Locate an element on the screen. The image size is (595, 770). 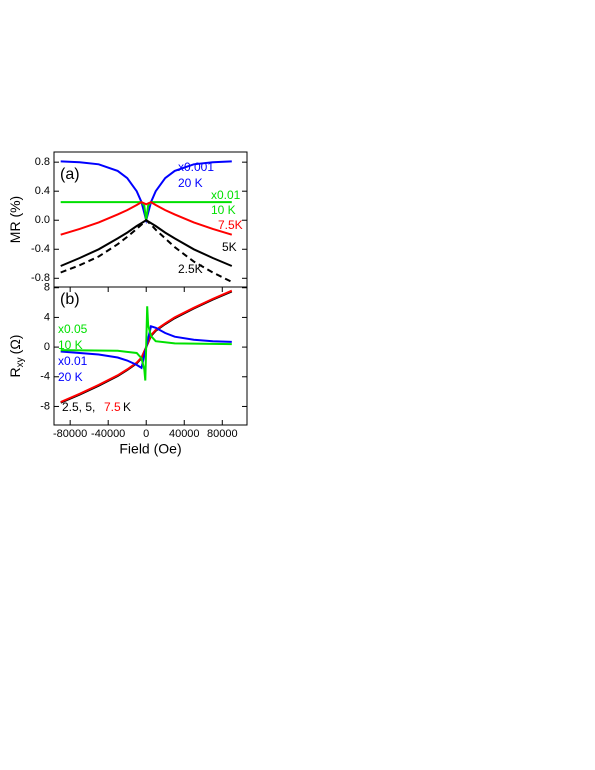
annotation: (a) is located at coordinates (70, 174).